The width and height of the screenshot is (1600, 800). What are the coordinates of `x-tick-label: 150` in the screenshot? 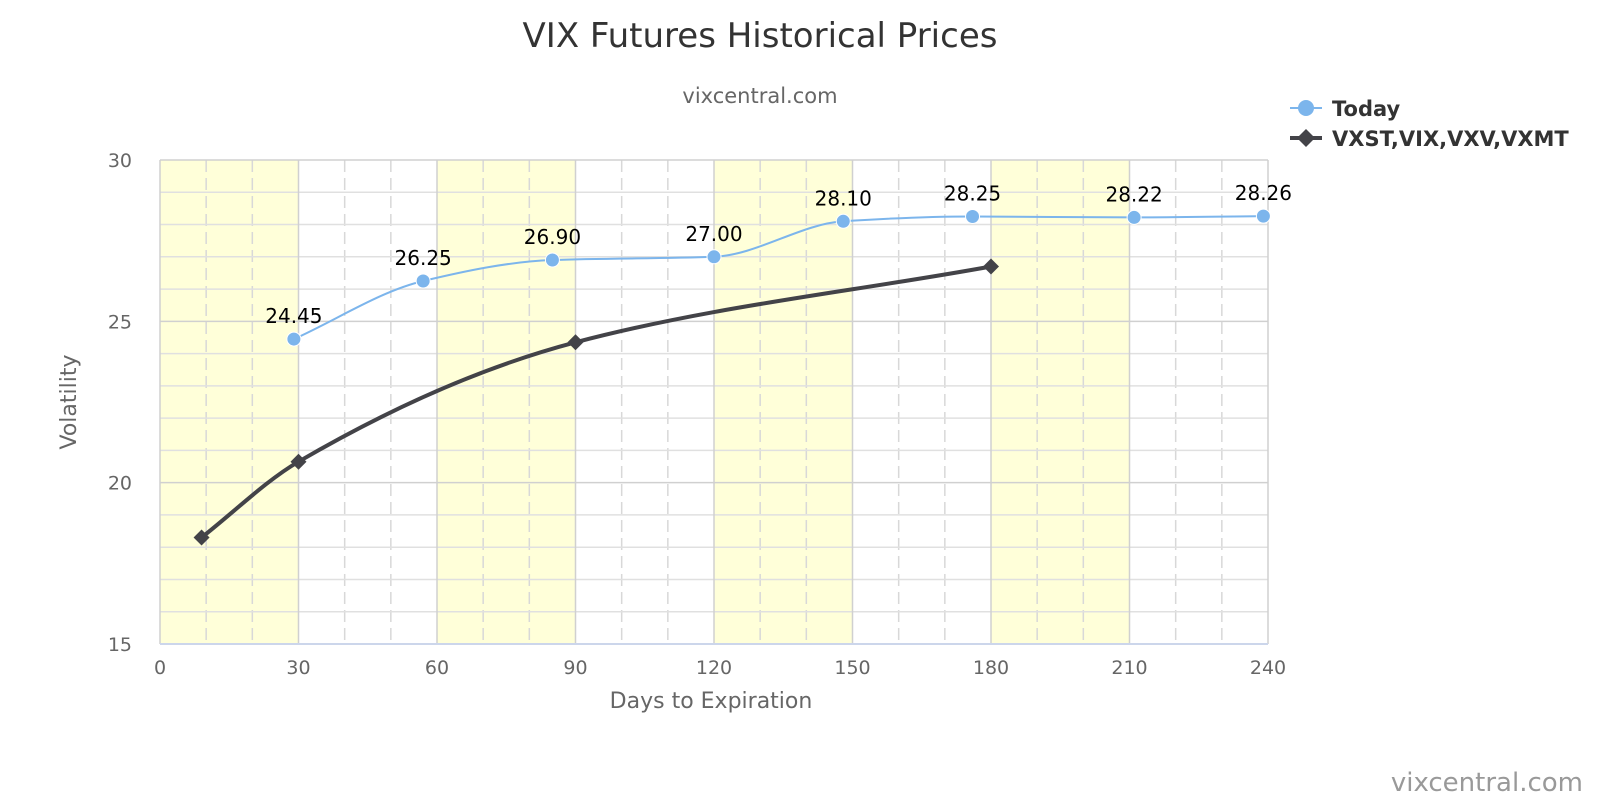 It's located at (852, 668).